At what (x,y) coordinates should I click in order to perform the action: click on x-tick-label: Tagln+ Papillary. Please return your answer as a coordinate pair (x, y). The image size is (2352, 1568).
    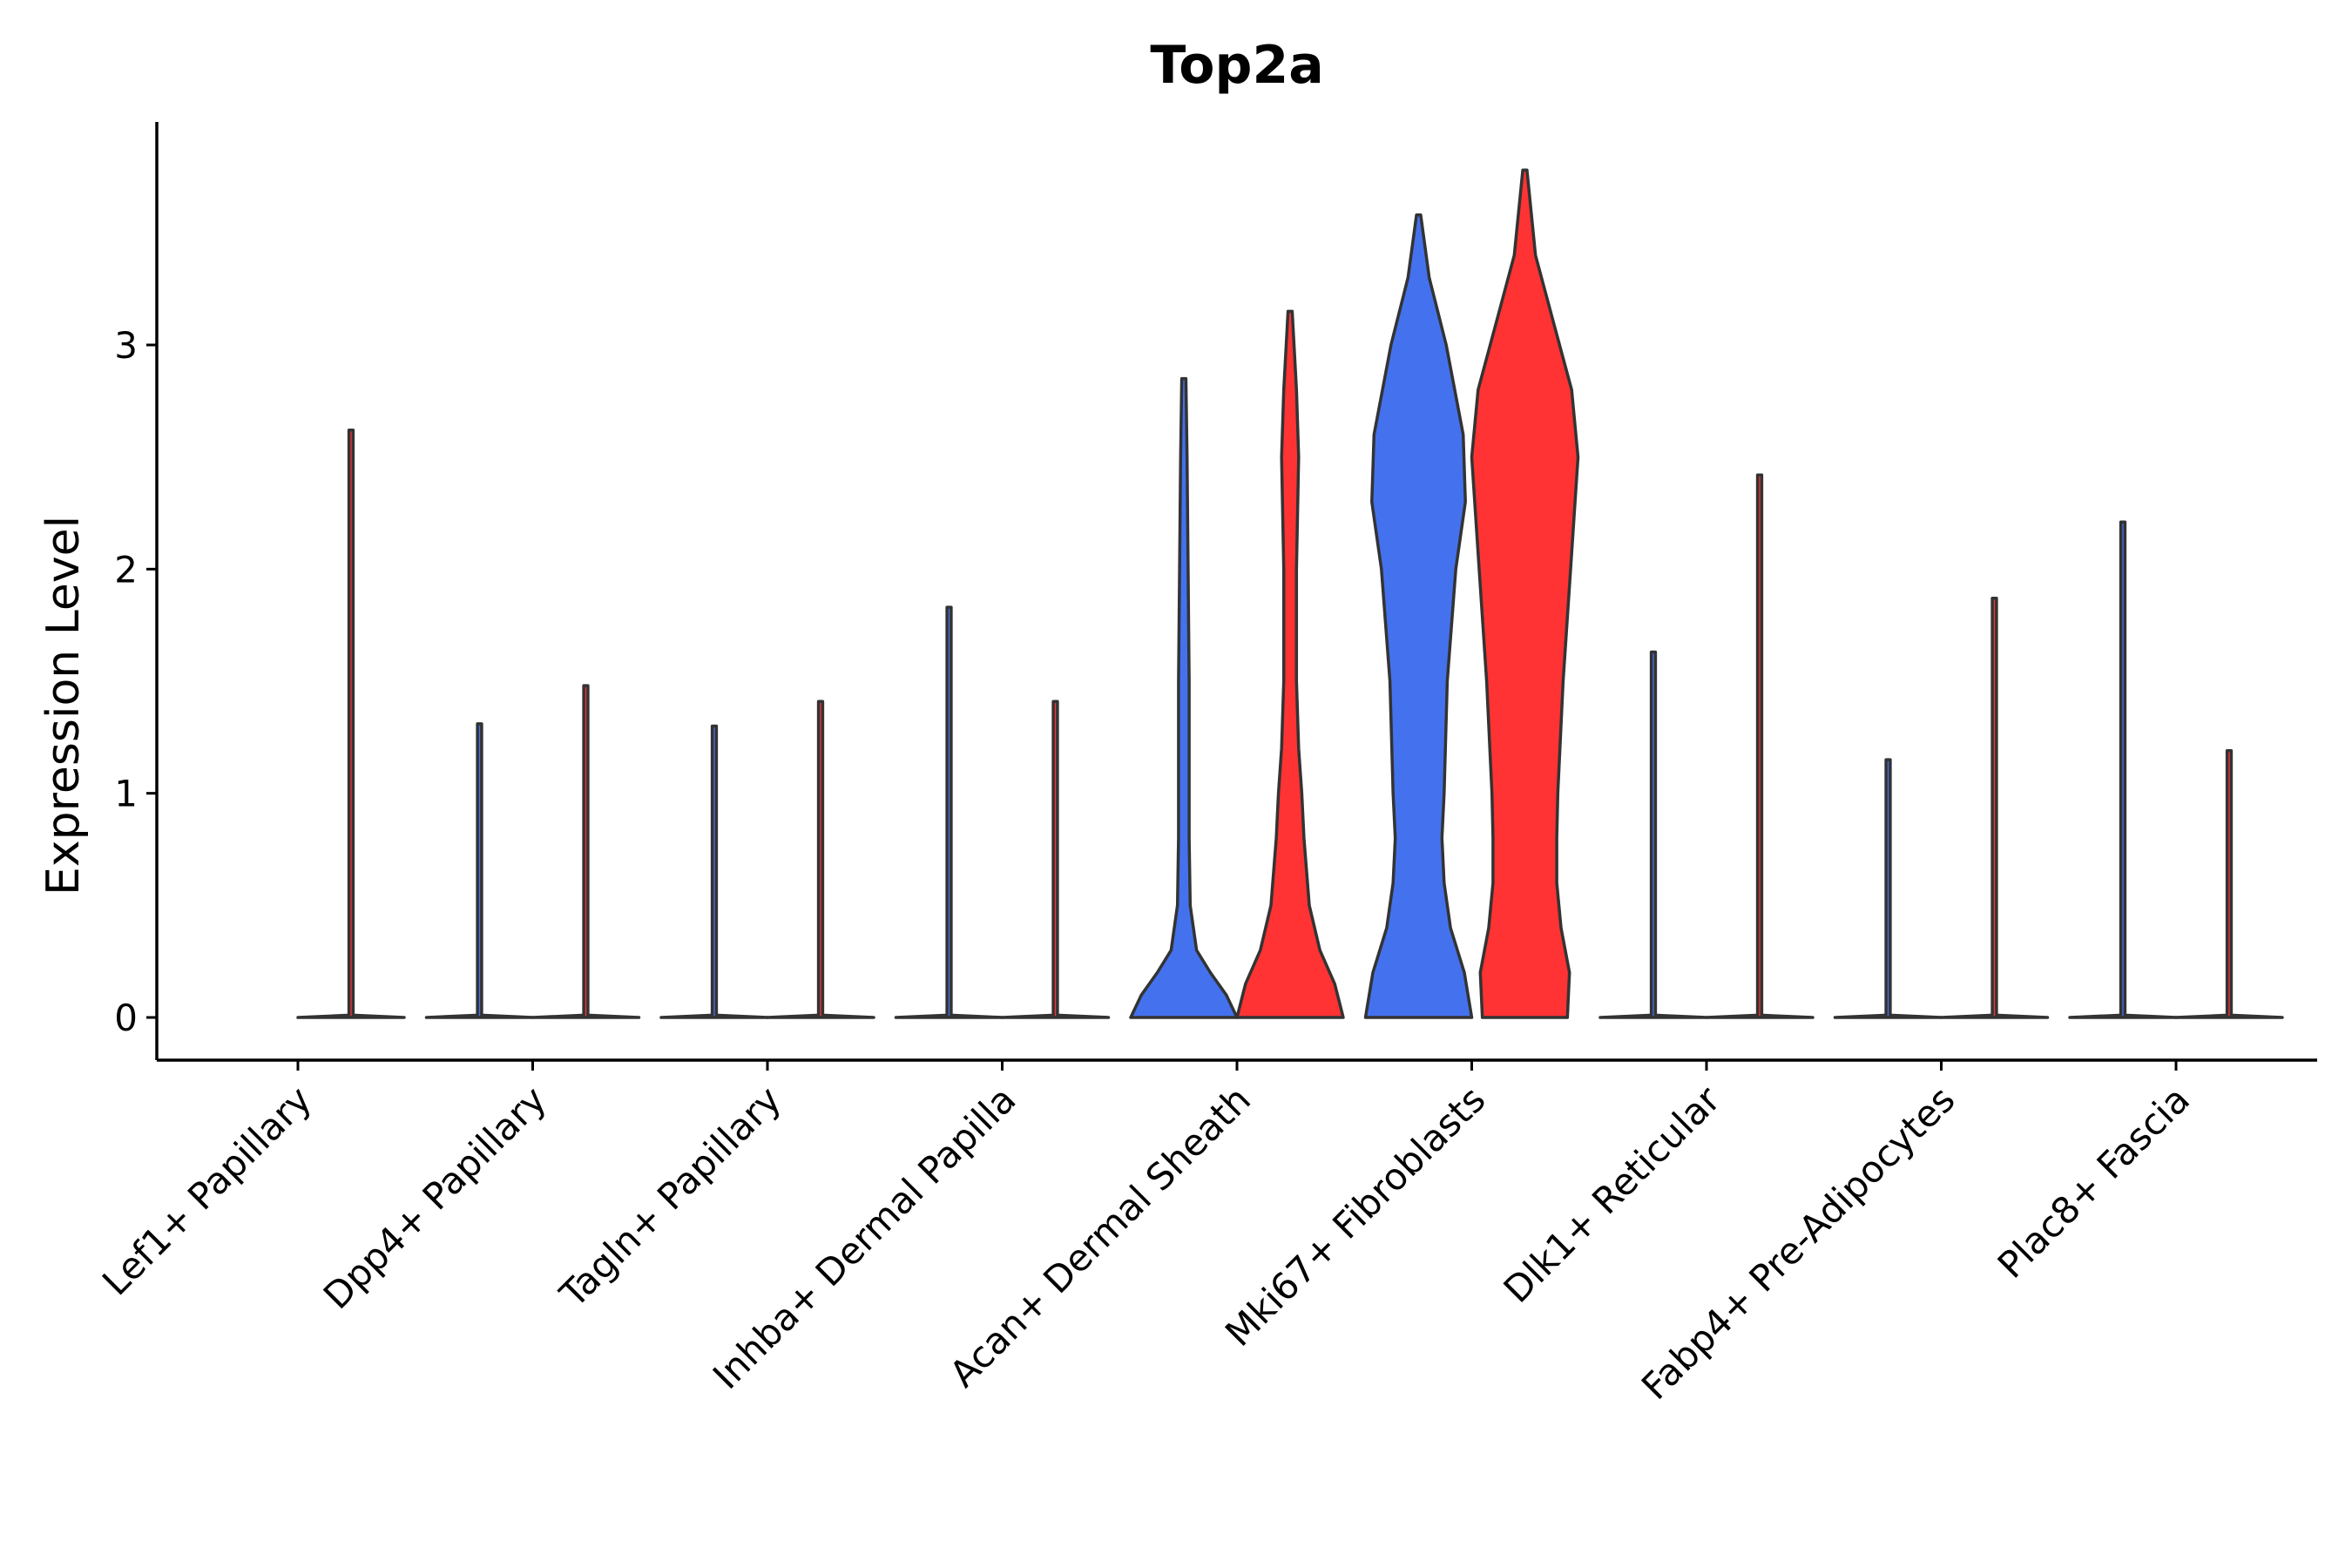
    Looking at the image, I should click on (670, 1196).